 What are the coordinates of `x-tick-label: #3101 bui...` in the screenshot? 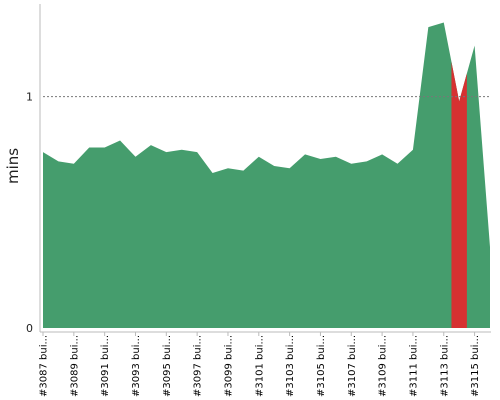 It's located at (259, 366).